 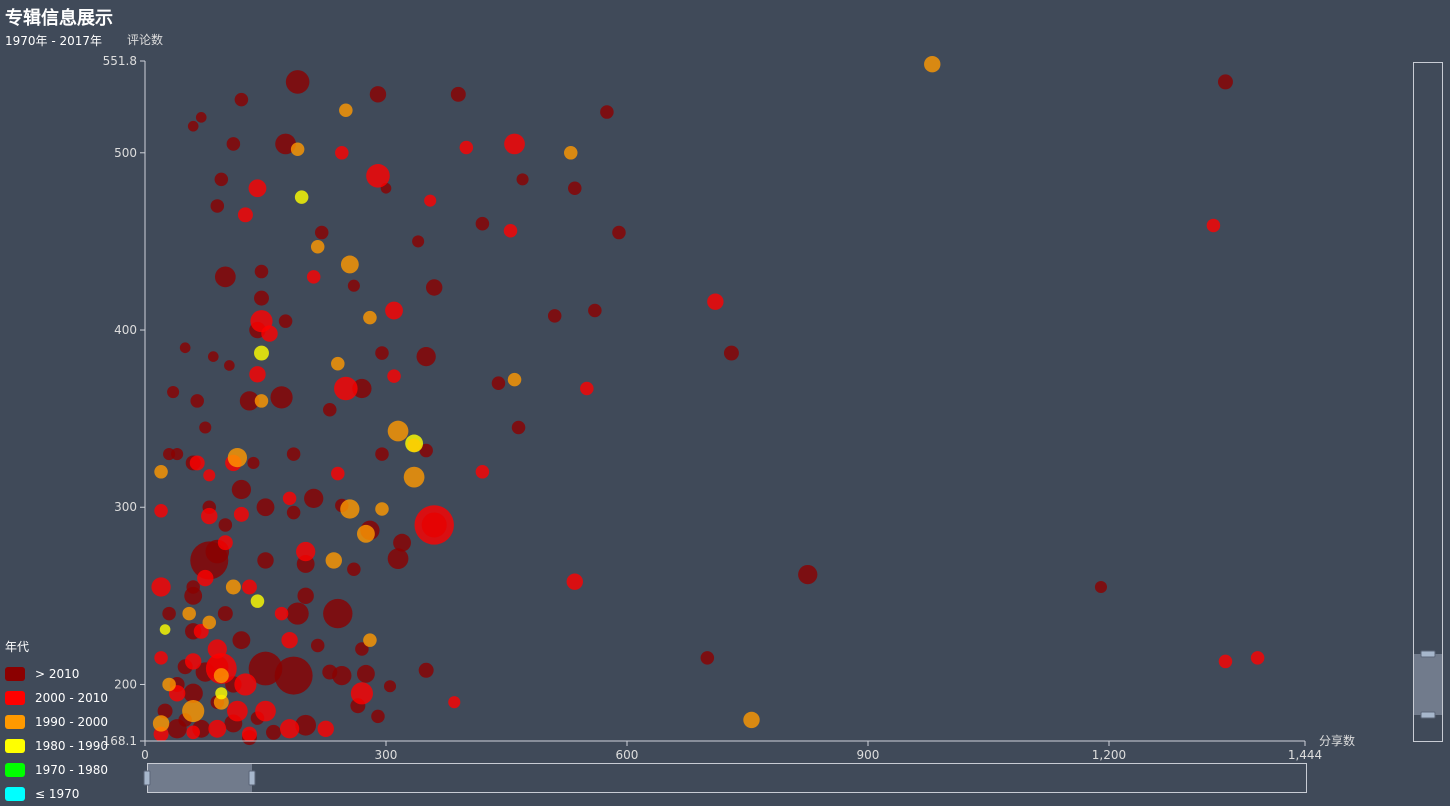 What do you see at coordinates (725, 778) in the screenshot?
I see `x-datazoom` at bounding box center [725, 778].